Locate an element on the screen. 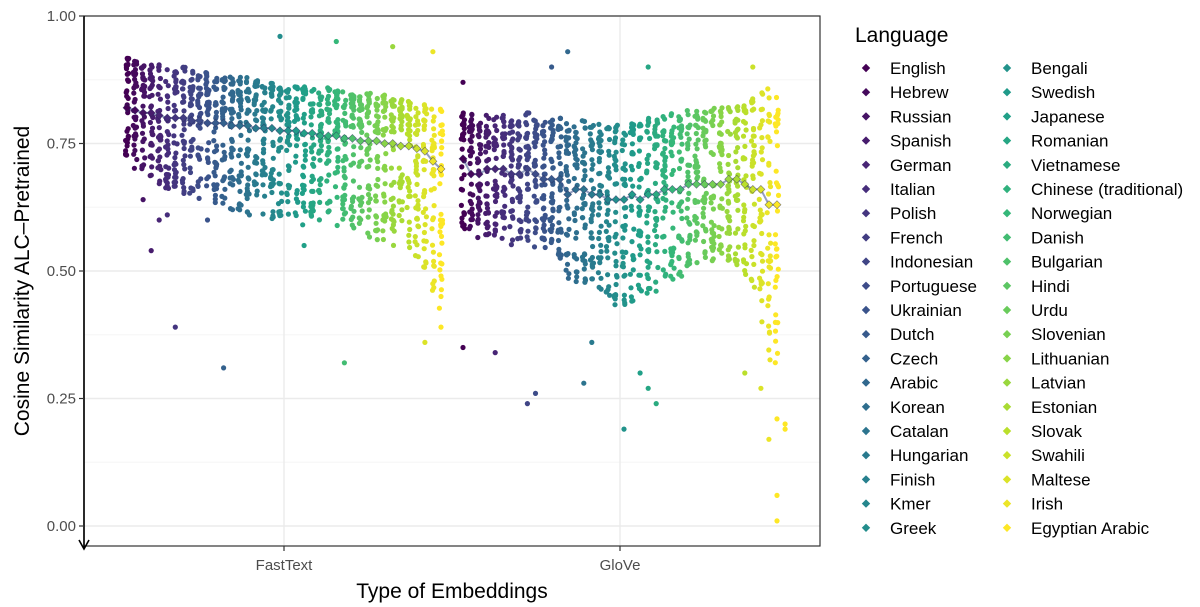 This screenshot has width=1200, height=607. points-spanish is located at coordinates (487, 175).